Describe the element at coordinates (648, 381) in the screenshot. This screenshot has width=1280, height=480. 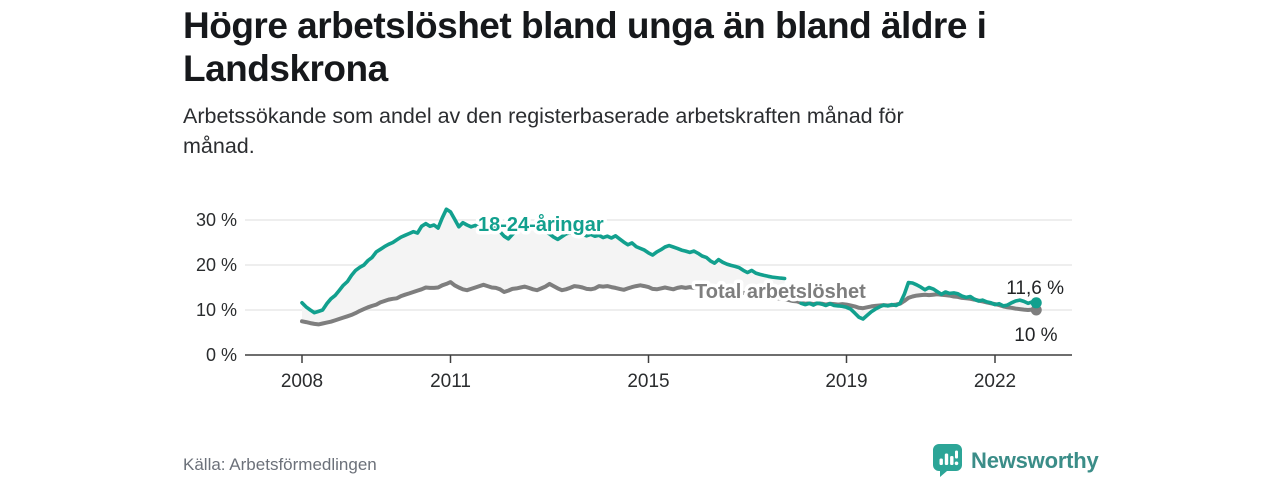
I see `x-tick-label: 2015` at that location.